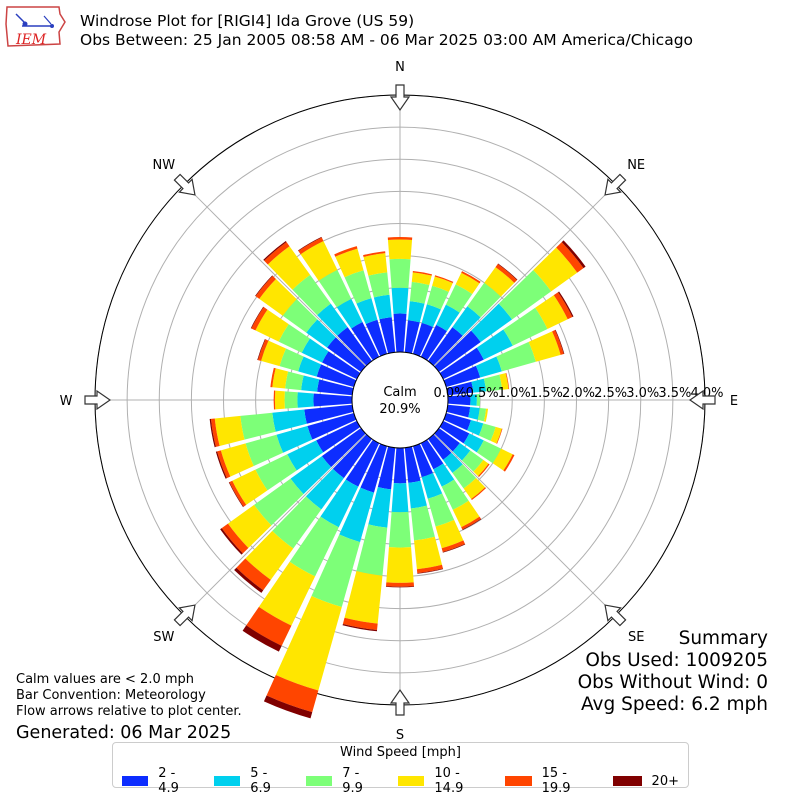  Describe the element at coordinates (556, 781) in the screenshot. I see `legend-label: 15 - 19.9` at that location.